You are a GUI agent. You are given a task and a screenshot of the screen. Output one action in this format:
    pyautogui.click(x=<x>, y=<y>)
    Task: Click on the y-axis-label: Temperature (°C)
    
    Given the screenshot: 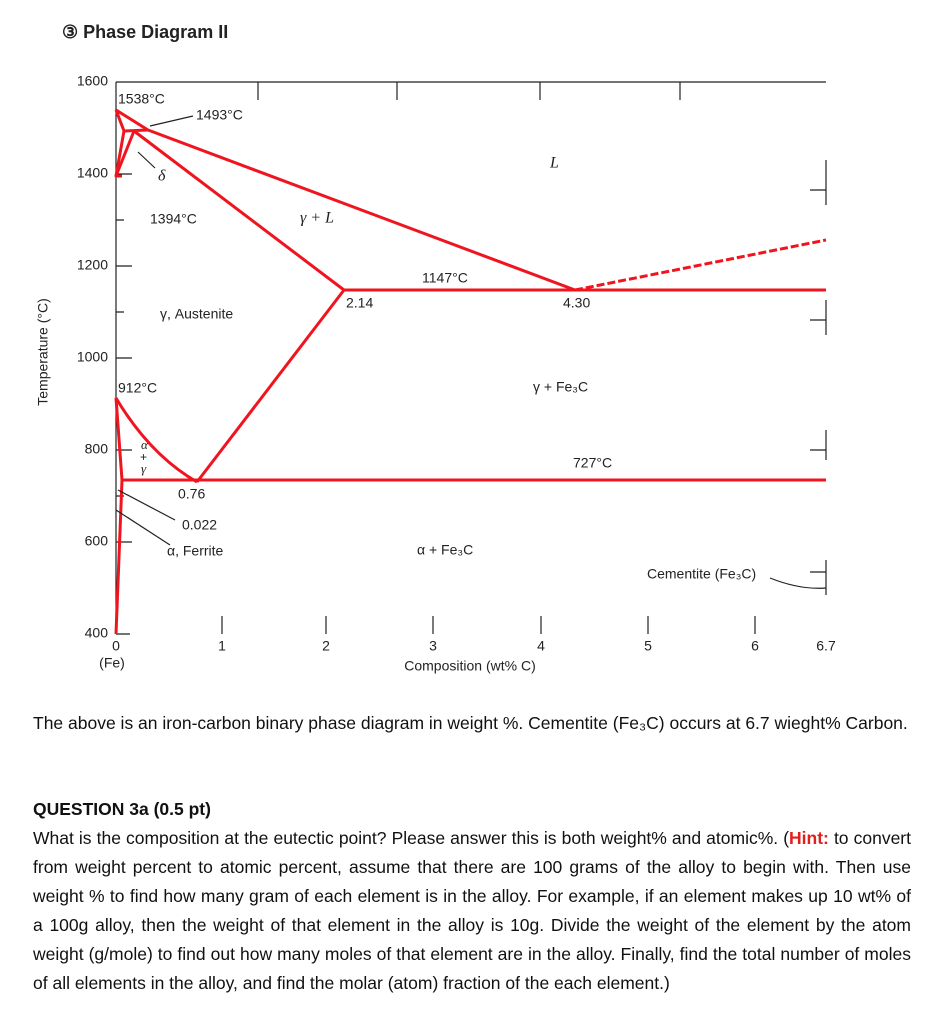 What is the action you would take?
    pyautogui.click(x=43, y=352)
    